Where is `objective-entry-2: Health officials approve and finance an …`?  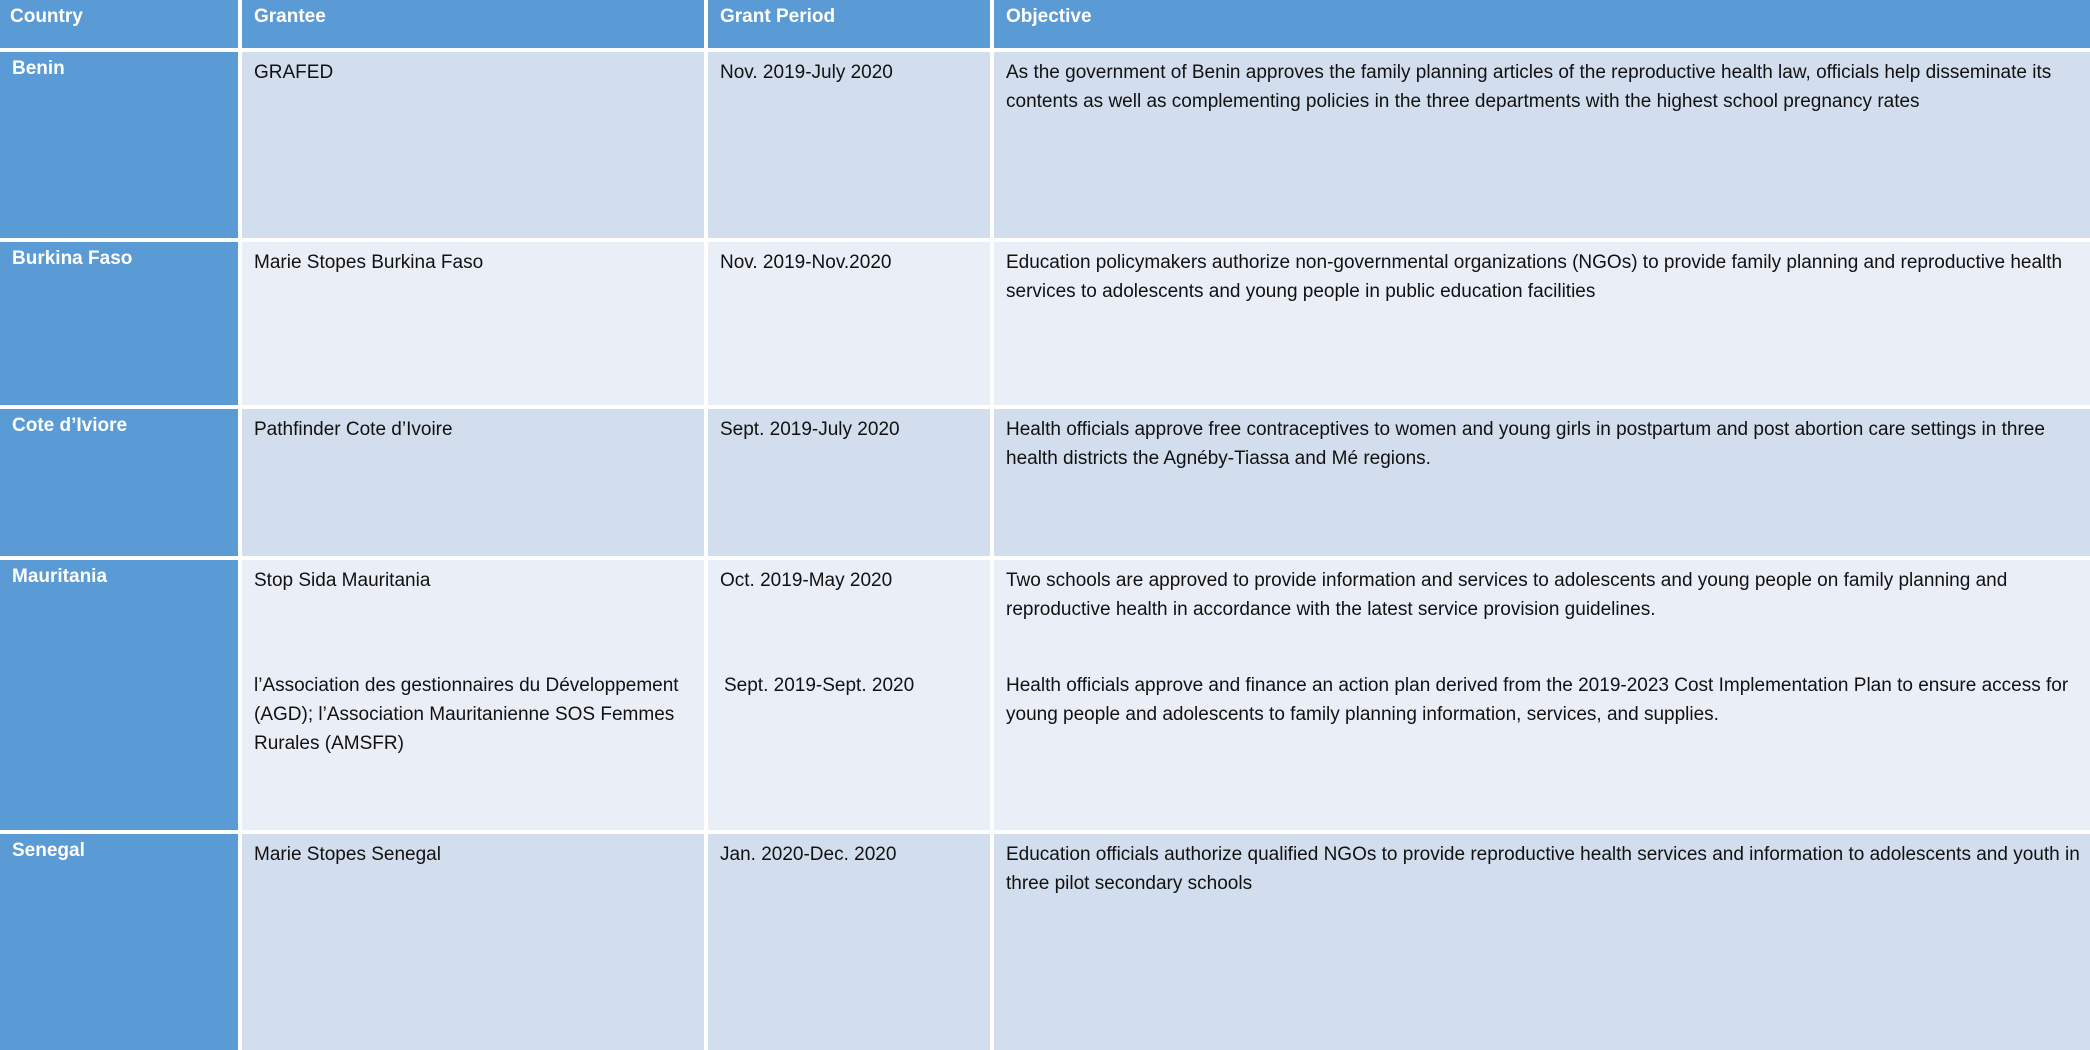 objective-entry-2: Health officials approve and finance an … is located at coordinates (1537, 700).